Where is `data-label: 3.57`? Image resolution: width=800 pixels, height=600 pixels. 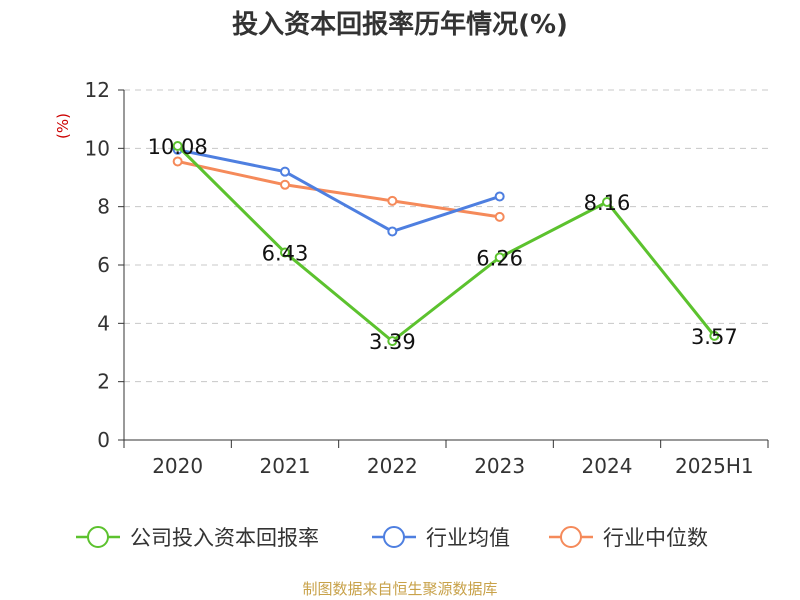 data-label: 3.57 is located at coordinates (714, 337).